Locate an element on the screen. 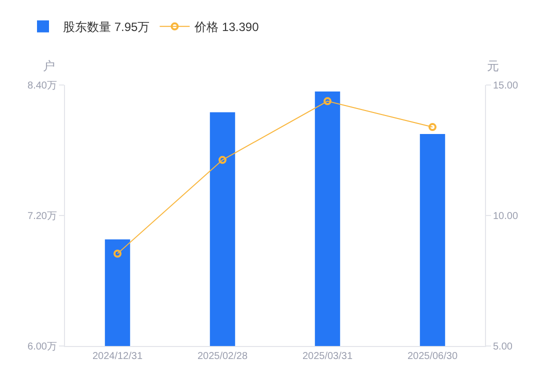 The width and height of the screenshot is (550, 381). x-tick-label: 2025/02/28 is located at coordinates (222, 356).